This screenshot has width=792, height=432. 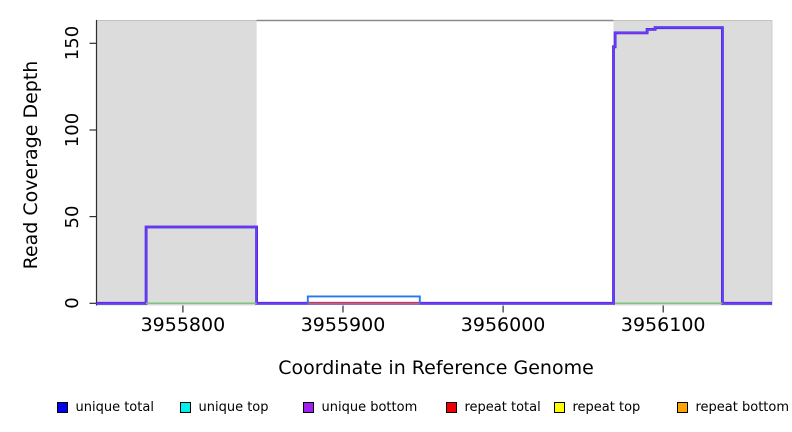 I want to click on legend-label: repeat top, so click(x=606, y=407).